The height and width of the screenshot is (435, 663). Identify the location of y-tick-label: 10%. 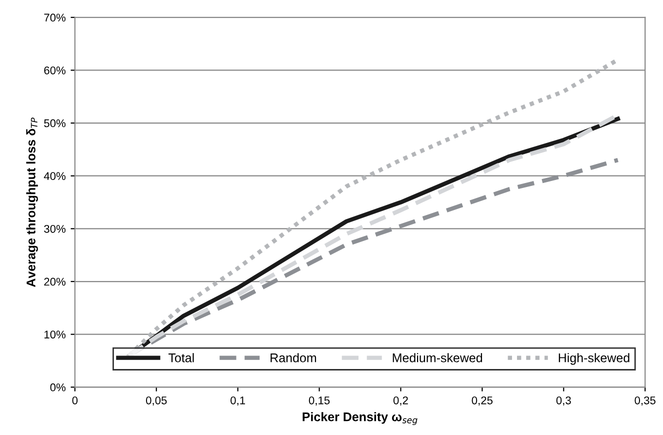
(55, 334).